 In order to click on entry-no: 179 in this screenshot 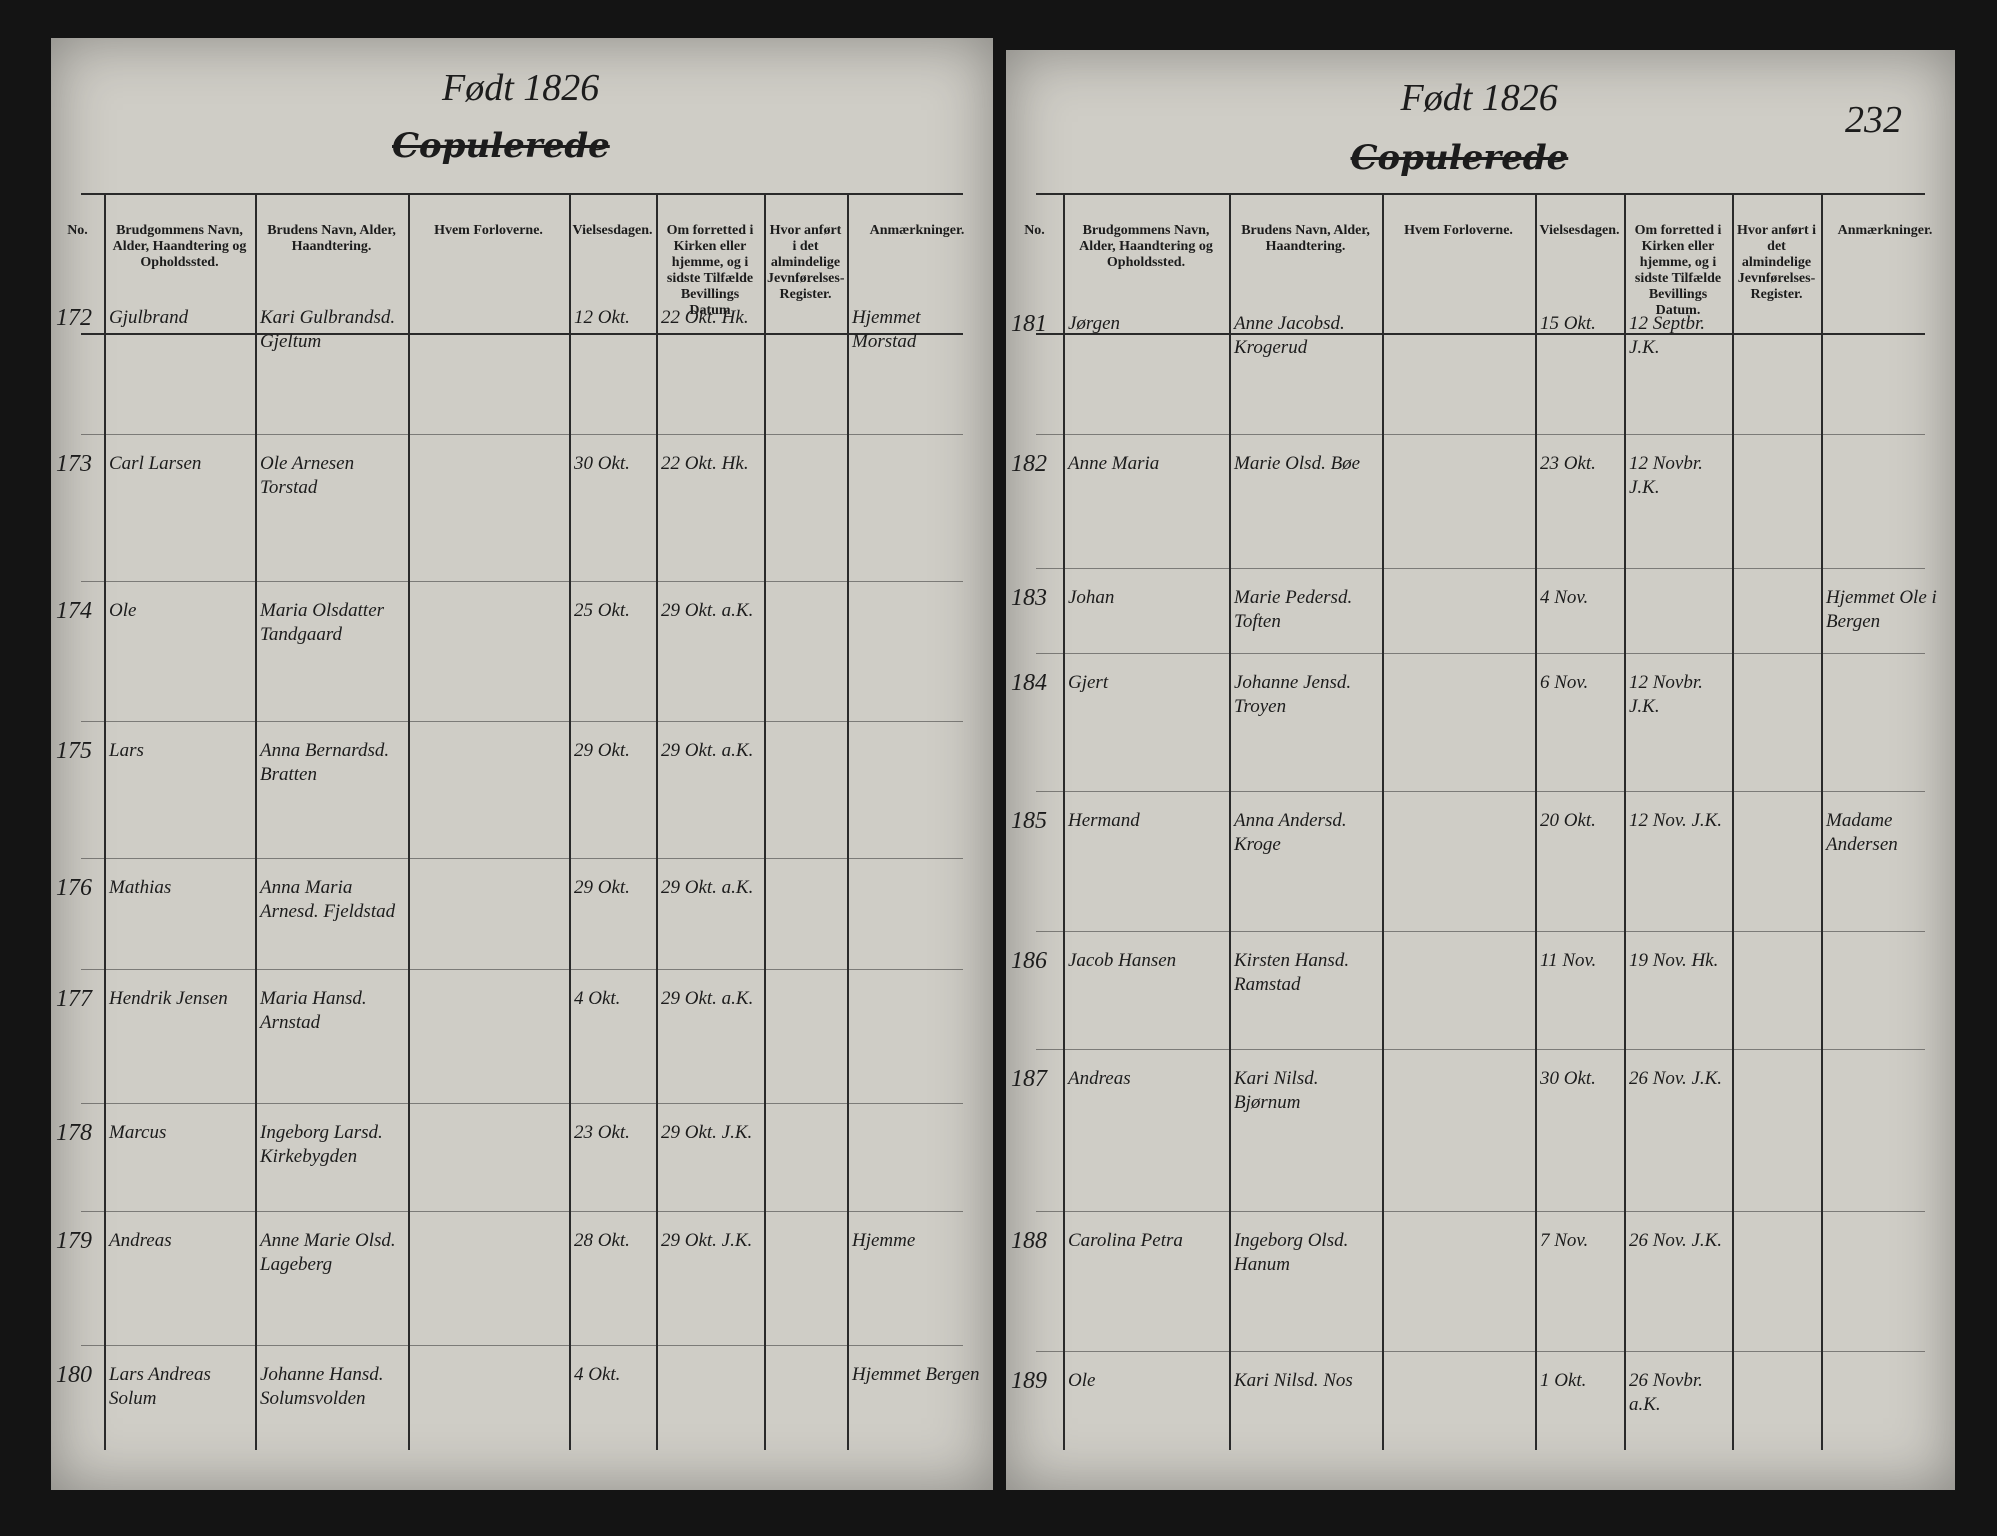, I will do `click(74, 1241)`.